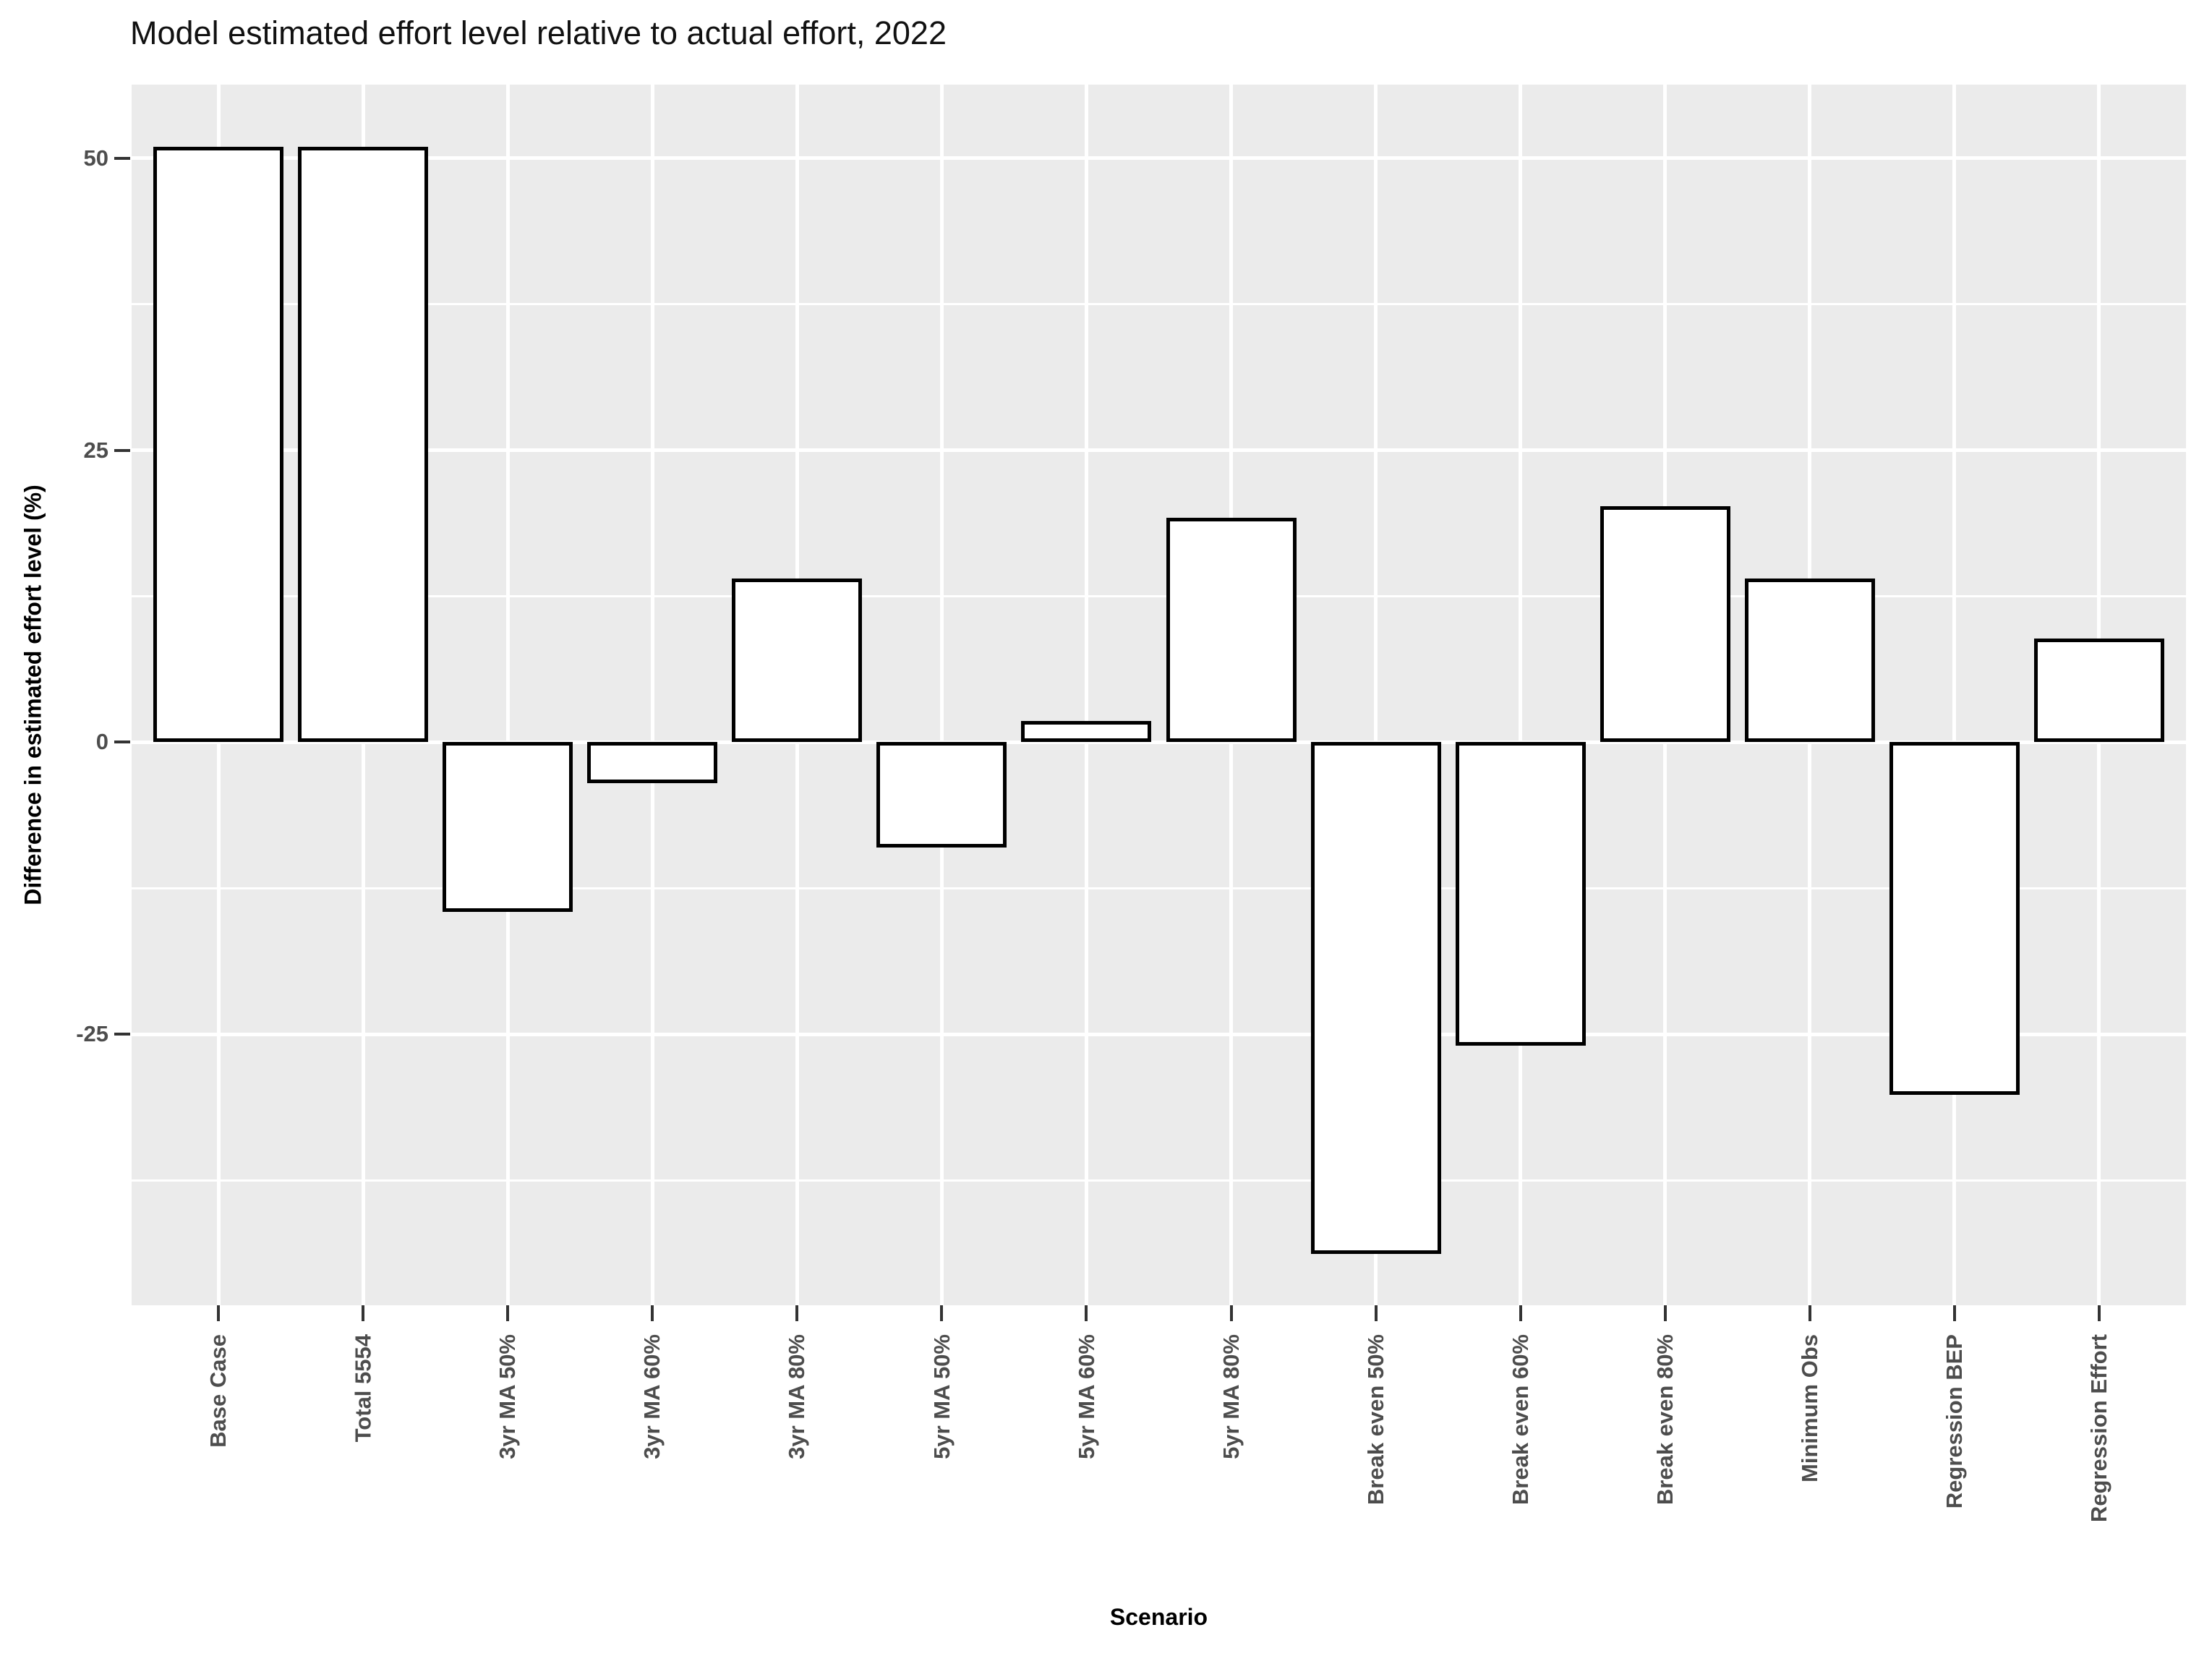 The image size is (2212, 1656). I want to click on y-tick-label: -25, so click(92, 1034).